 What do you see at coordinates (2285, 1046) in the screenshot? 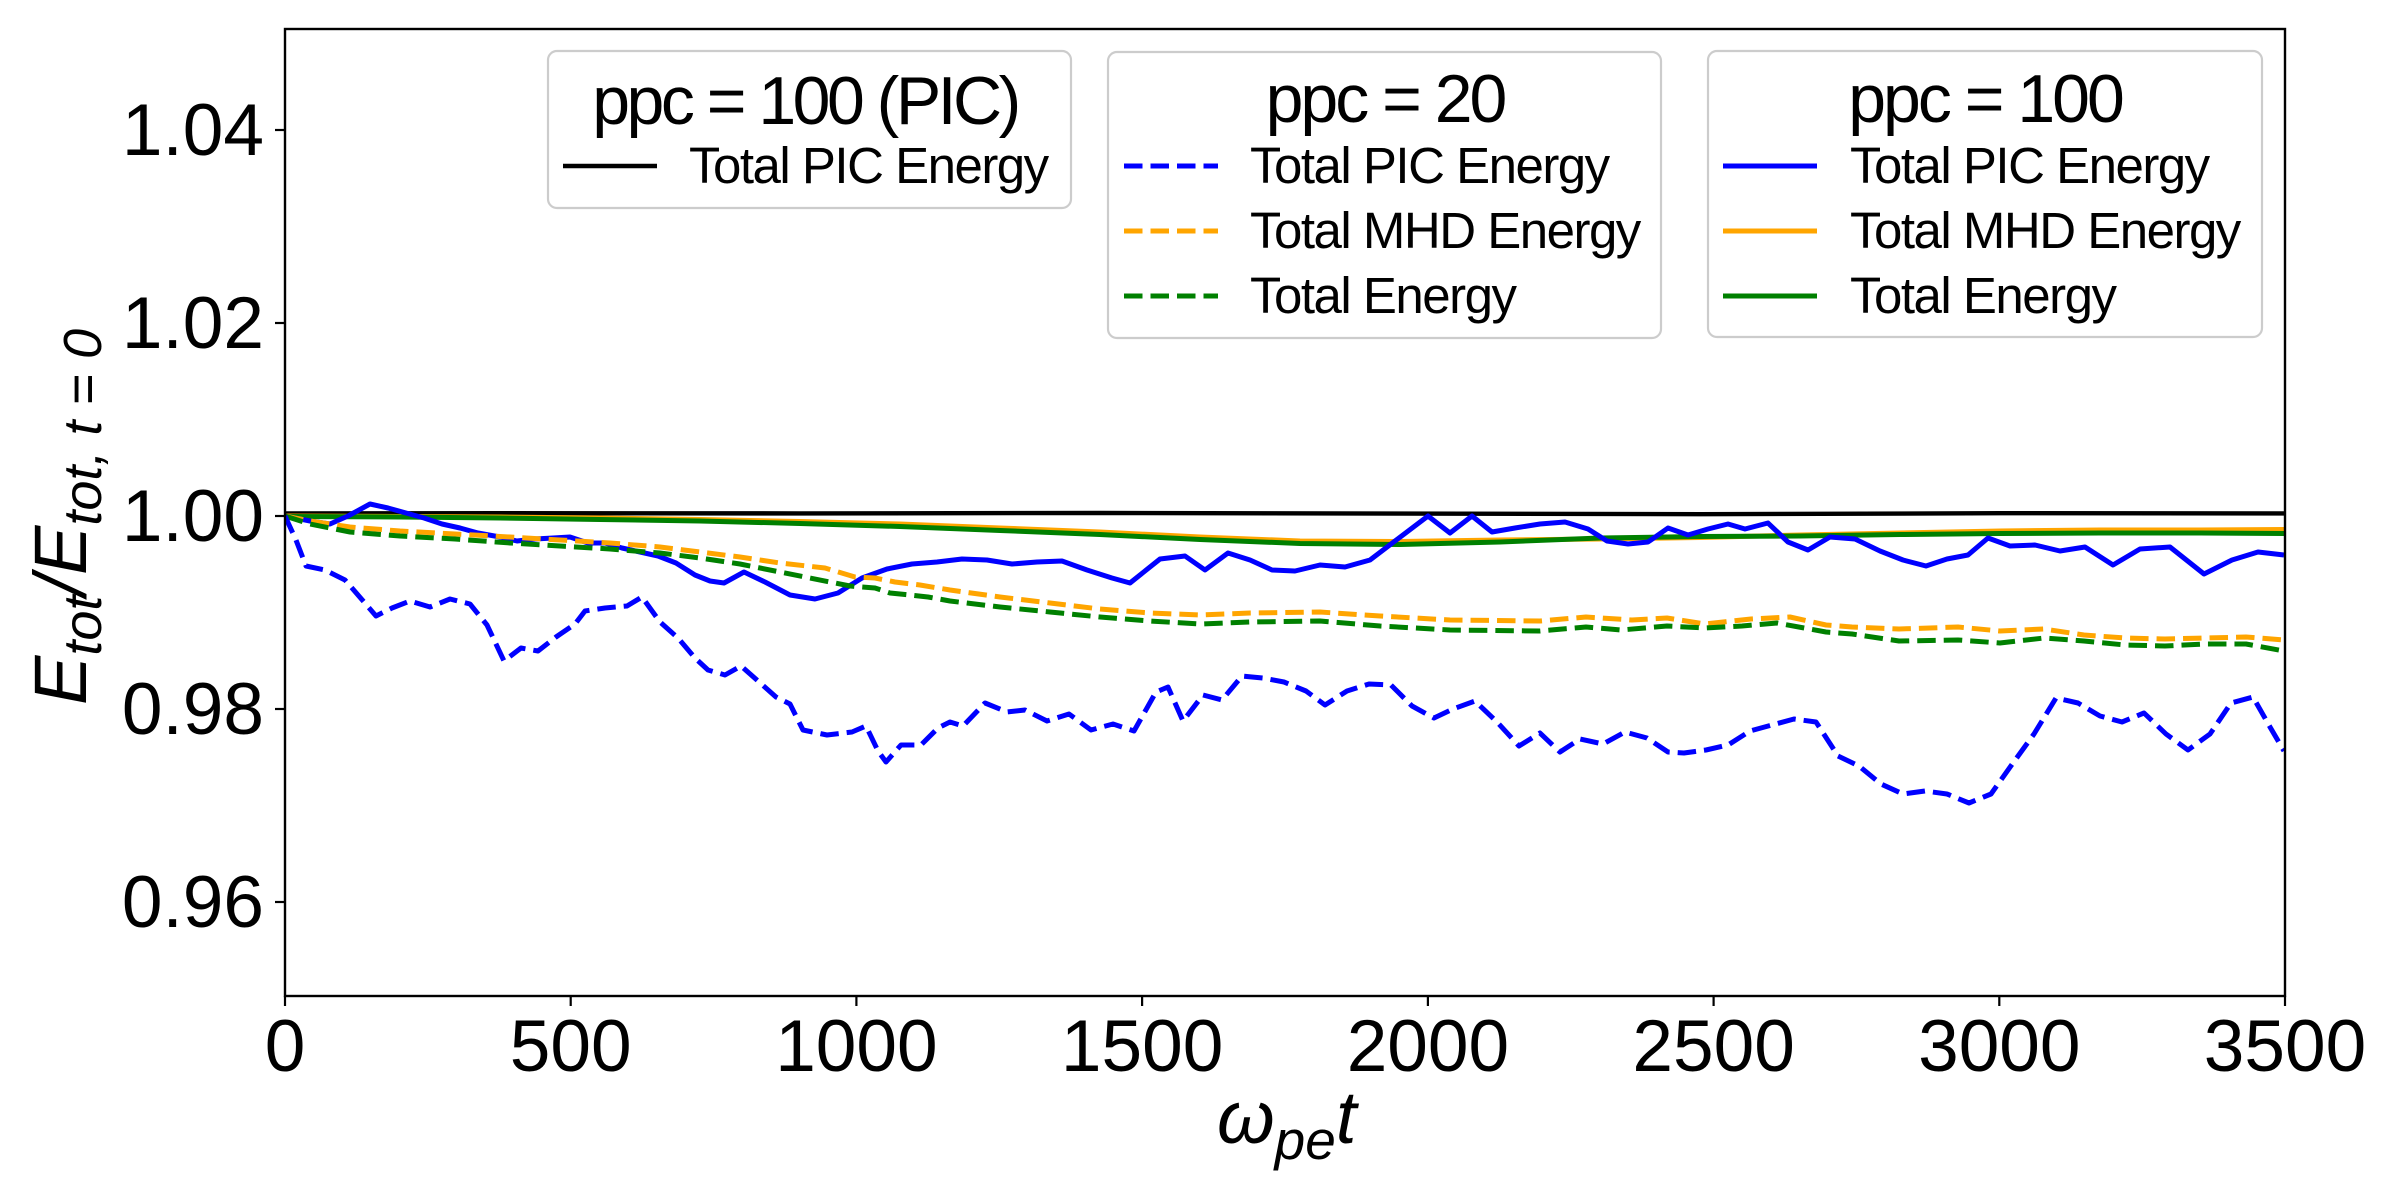
I see `svg-text: 3500` at bounding box center [2285, 1046].